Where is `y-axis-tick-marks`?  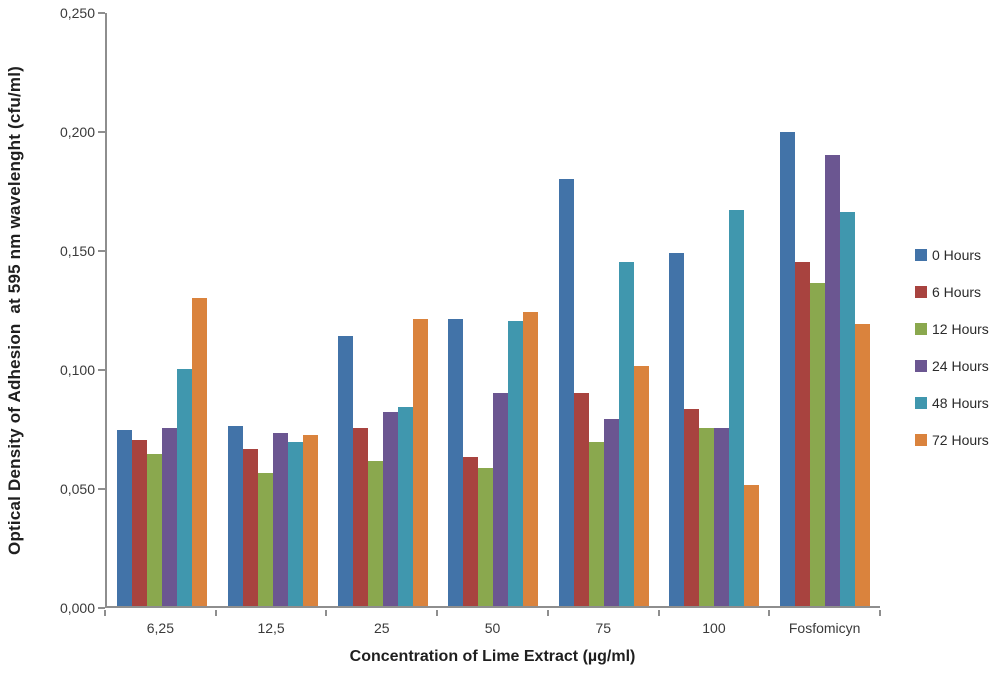 y-axis-tick-marks is located at coordinates (101, 310).